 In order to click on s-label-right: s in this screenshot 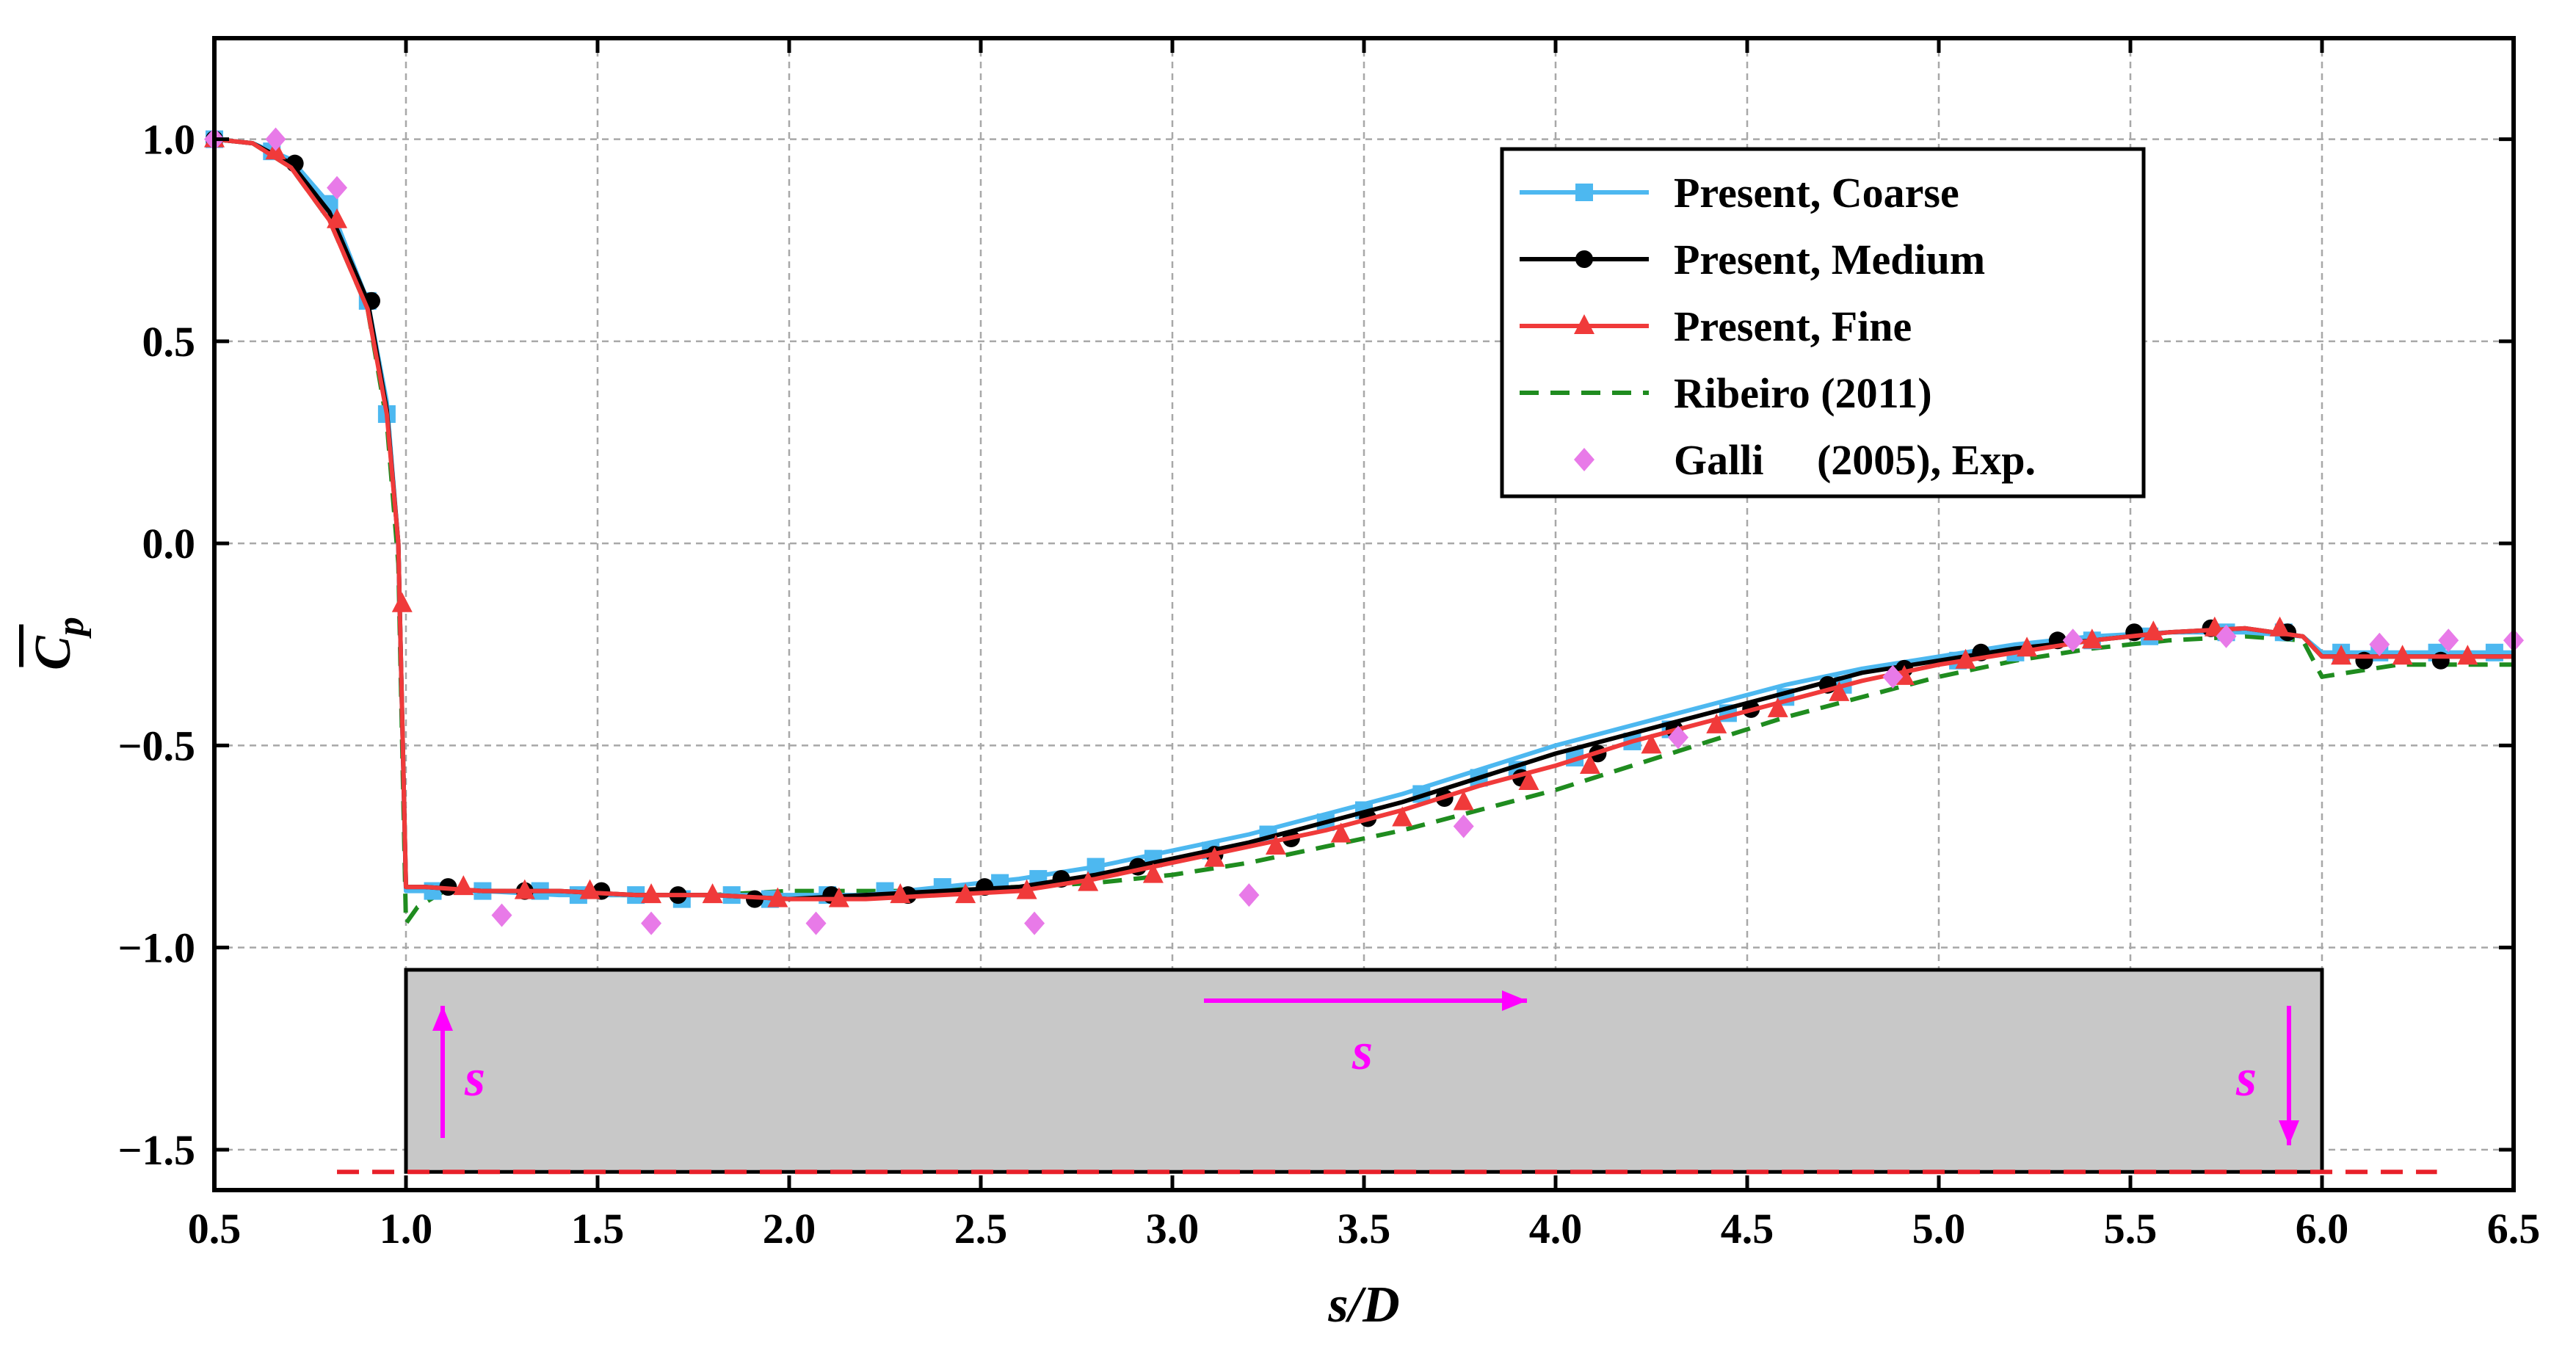, I will do `click(2246, 1077)`.